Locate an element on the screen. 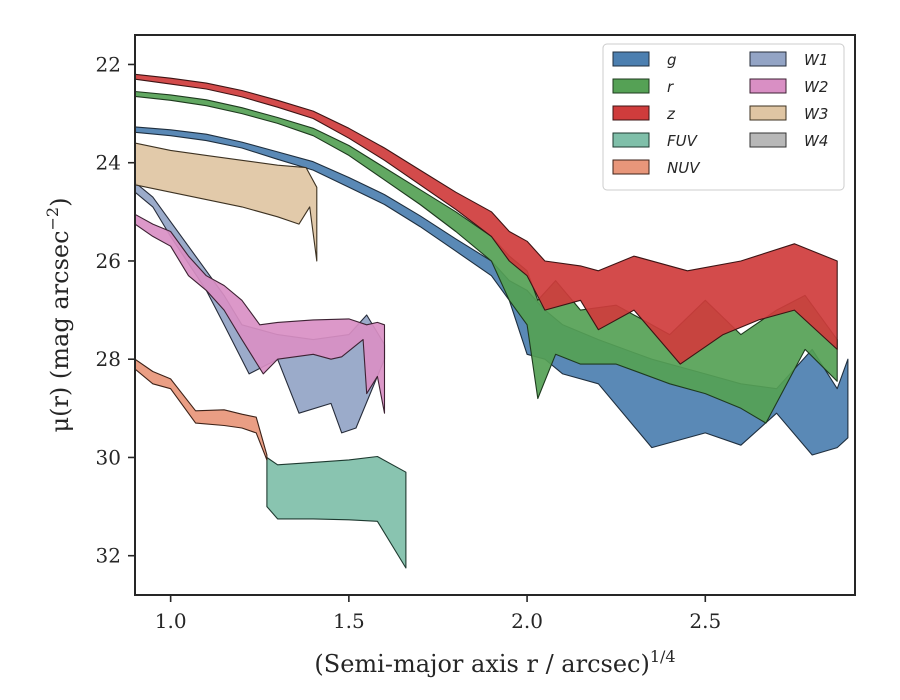 Image resolution: width=900 pixels, height=700 pixels. legend-entry-z: z is located at coordinates (644, 114).